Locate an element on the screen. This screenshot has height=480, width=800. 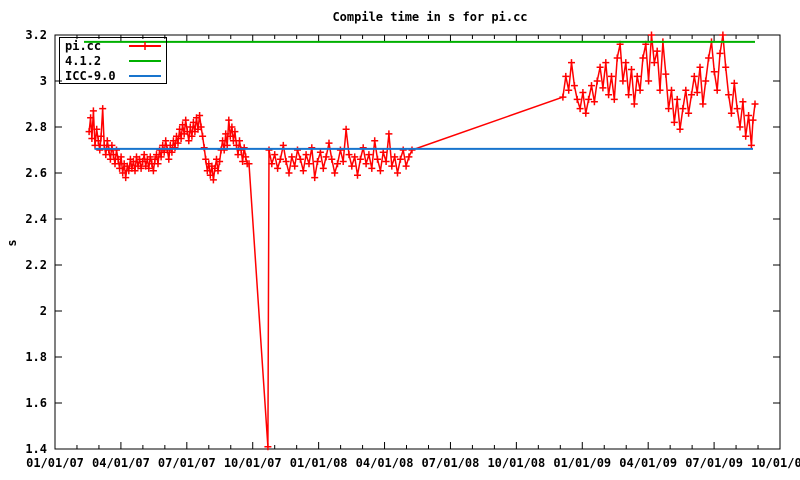
svg-text: 04/01/07 is located at coordinates (121, 463).